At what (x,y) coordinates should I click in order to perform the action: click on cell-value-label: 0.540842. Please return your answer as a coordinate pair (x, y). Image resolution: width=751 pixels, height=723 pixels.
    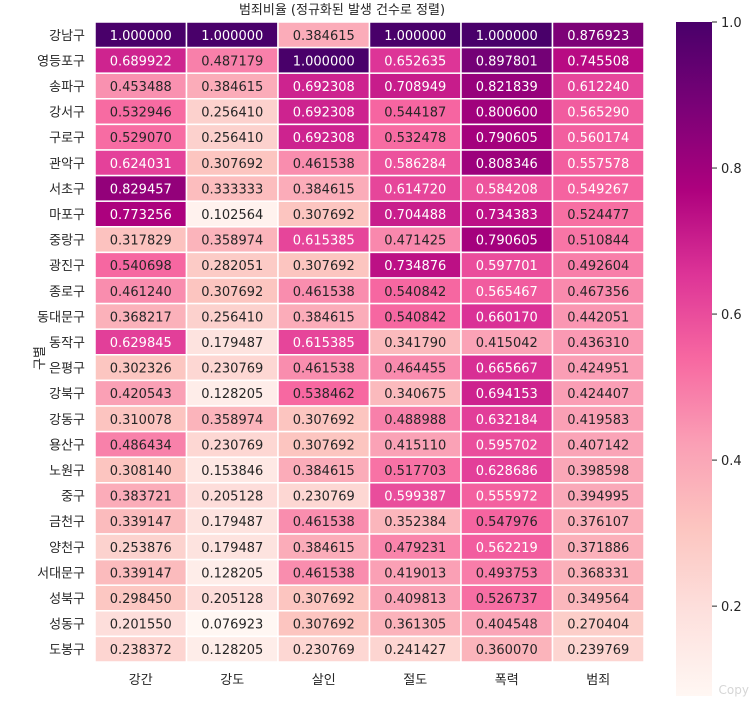
    Looking at the image, I should click on (415, 292).